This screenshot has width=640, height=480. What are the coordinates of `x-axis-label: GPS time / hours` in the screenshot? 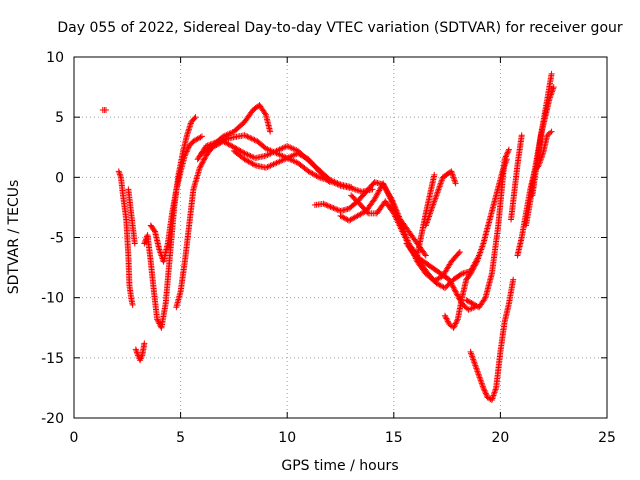 It's located at (339, 466).